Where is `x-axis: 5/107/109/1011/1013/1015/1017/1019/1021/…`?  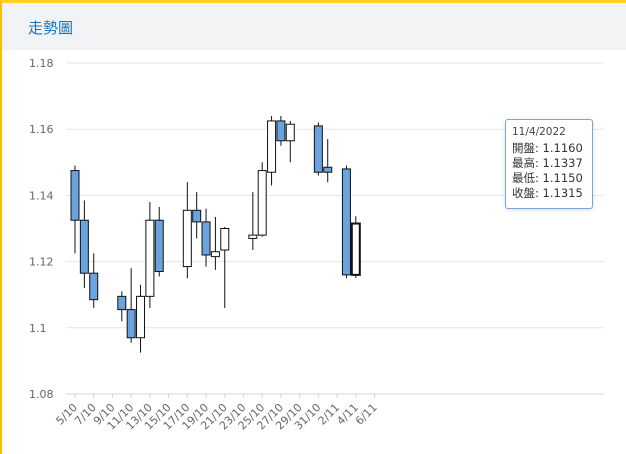 x-axis: 5/107/109/1011/1013/1015/1017/1019/1021/… is located at coordinates (216, 413).